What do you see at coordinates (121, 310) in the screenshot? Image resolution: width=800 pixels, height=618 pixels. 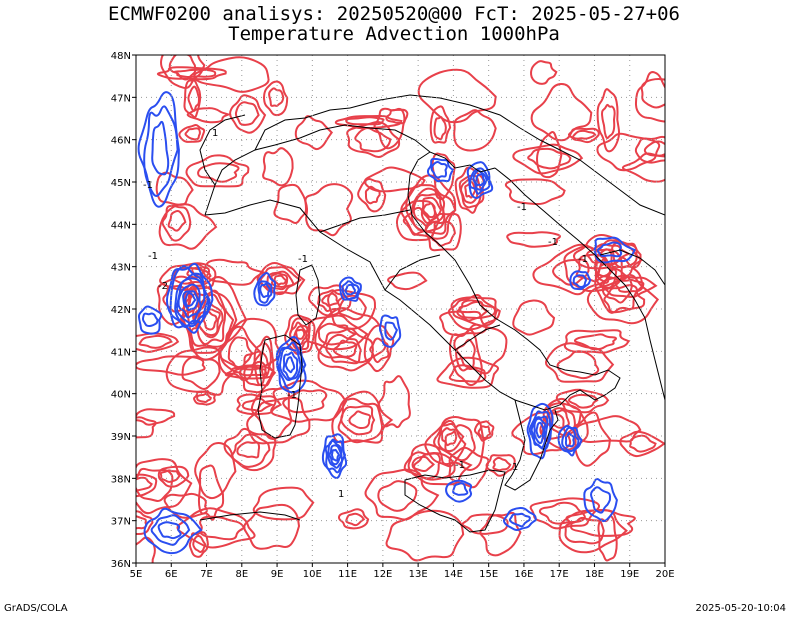 I see `lat-tick-label: 42N` at bounding box center [121, 310].